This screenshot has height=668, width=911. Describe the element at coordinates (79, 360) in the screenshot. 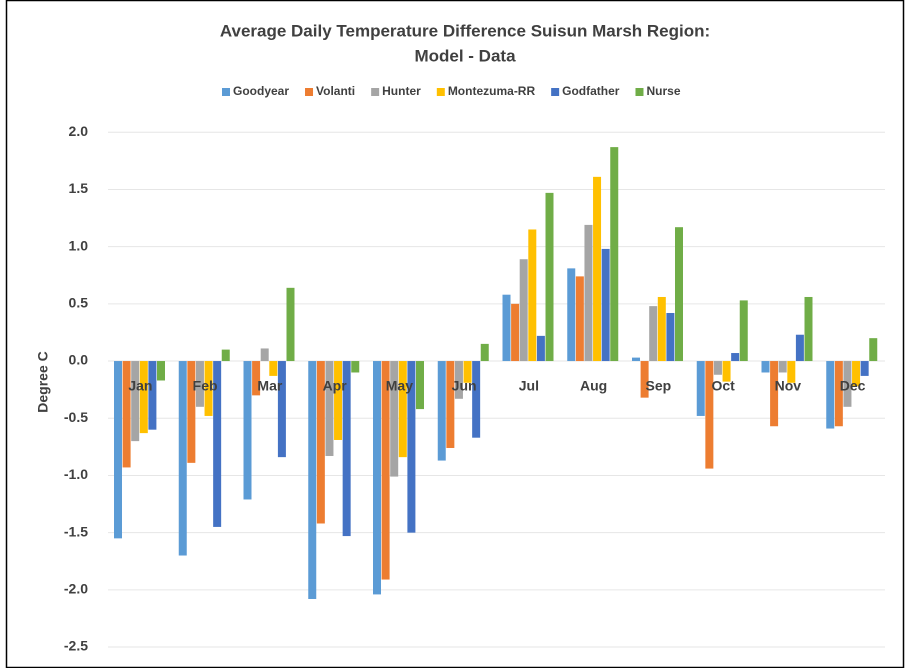

I see `y-tick-label: 0.0` at that location.